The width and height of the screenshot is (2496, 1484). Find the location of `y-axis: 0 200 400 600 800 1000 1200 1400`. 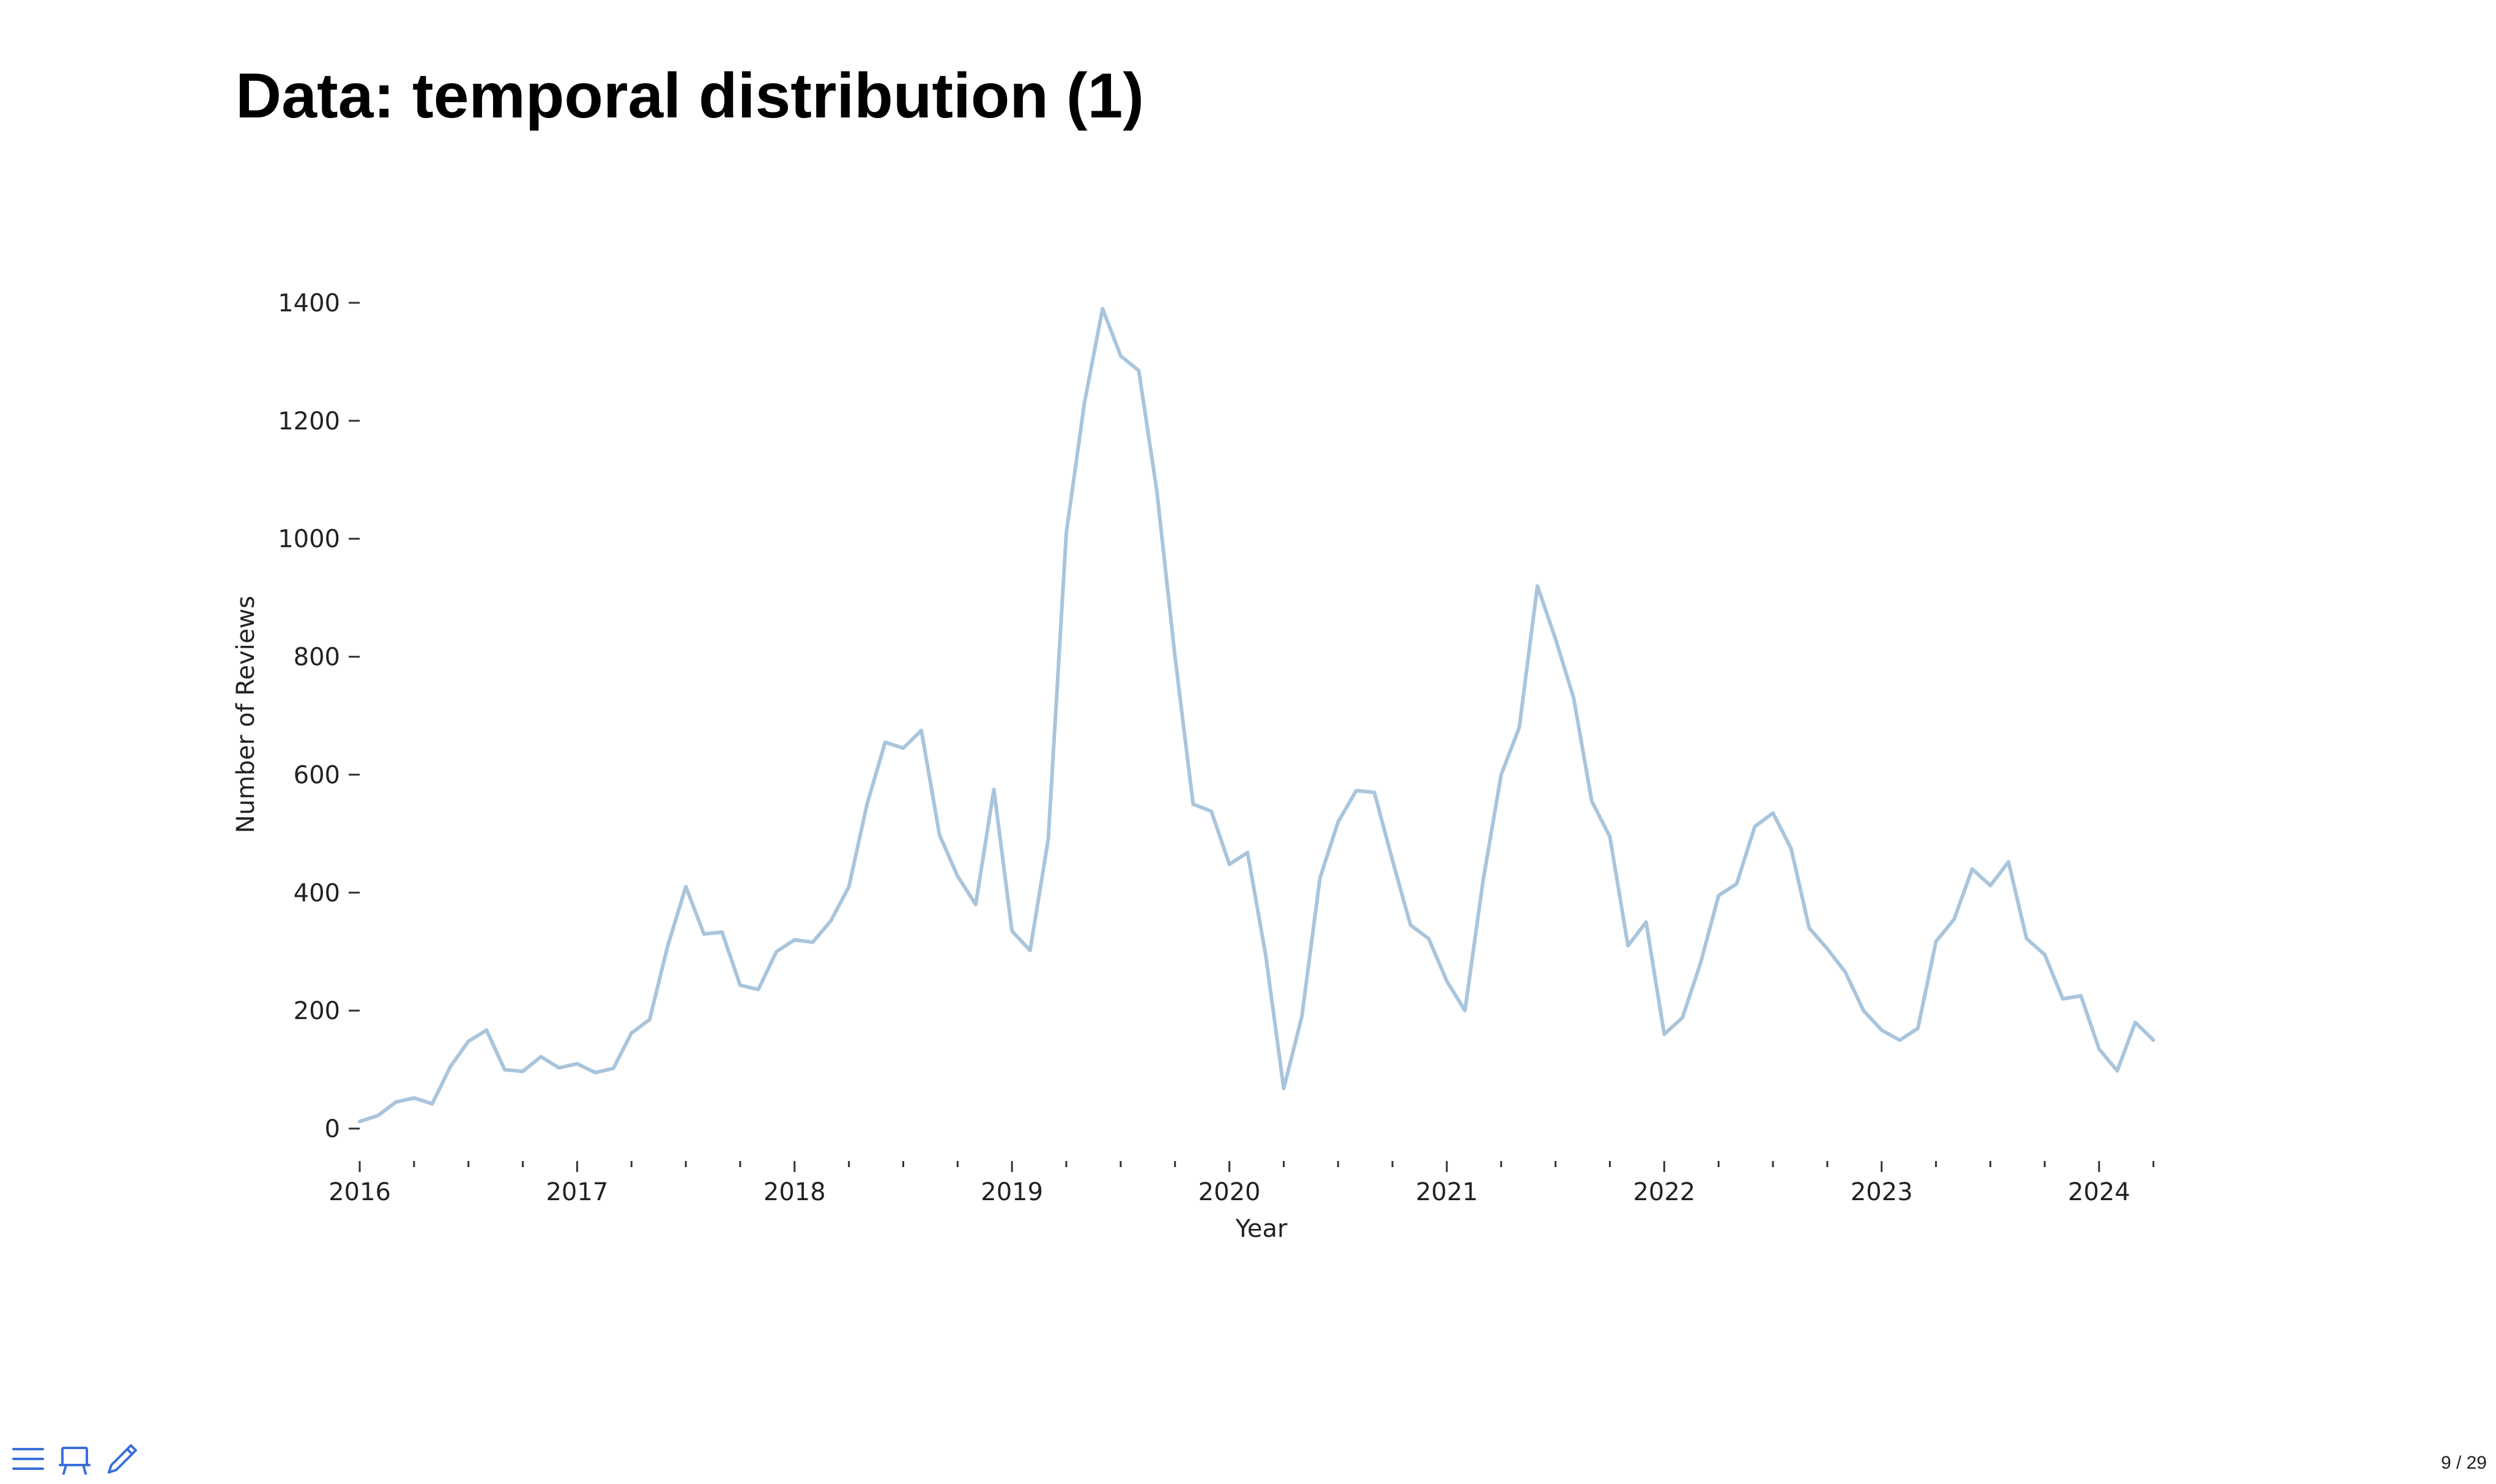

y-axis: 0 200 400 600 800 1000 1200 1400 is located at coordinates (319, 716).